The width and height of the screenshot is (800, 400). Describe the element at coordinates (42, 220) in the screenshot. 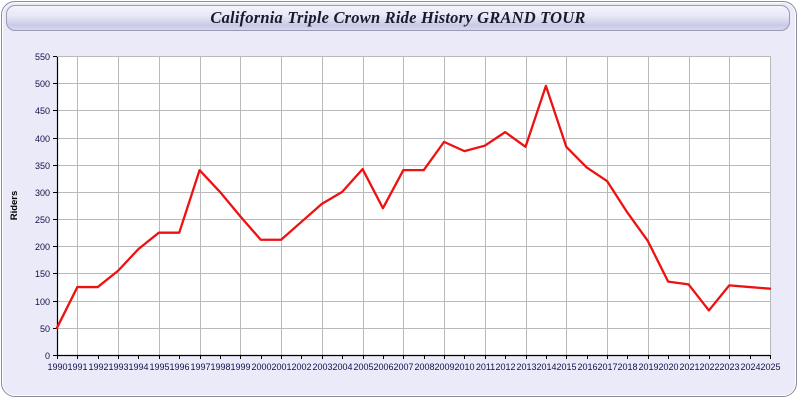

I see `y-axis-tick-label: 250` at that location.